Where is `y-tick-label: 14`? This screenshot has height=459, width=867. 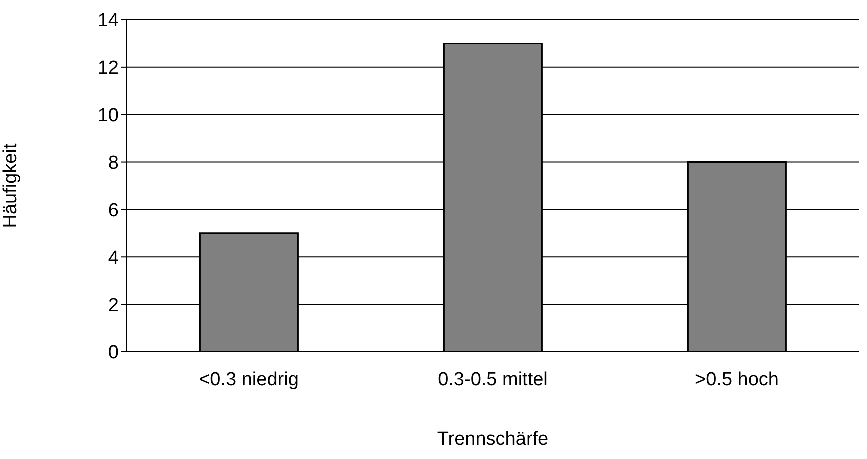
y-tick-label: 14 is located at coordinates (109, 21).